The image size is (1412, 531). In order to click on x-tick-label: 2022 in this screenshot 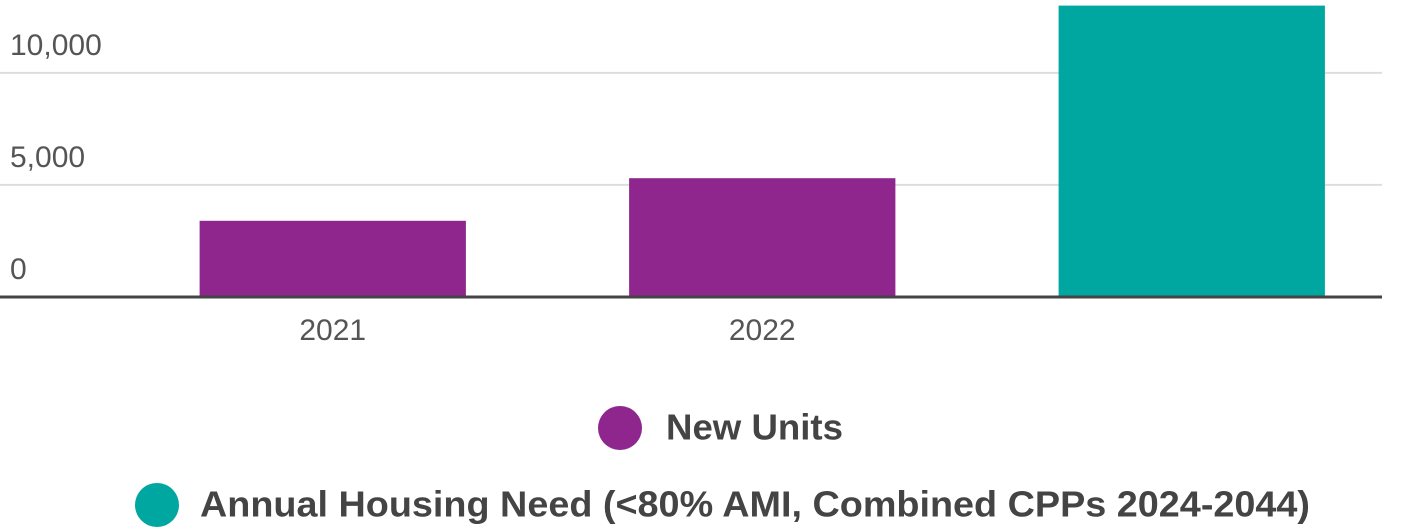, I will do `click(762, 330)`.